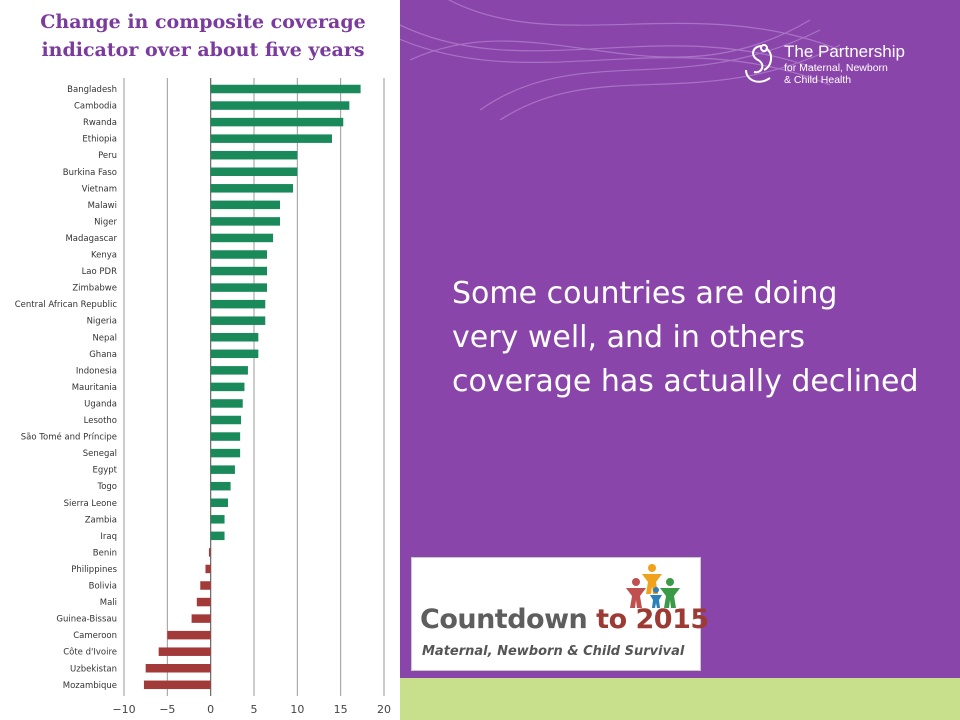 The image size is (960, 720). I want to click on category-label: Mali, so click(108, 603).